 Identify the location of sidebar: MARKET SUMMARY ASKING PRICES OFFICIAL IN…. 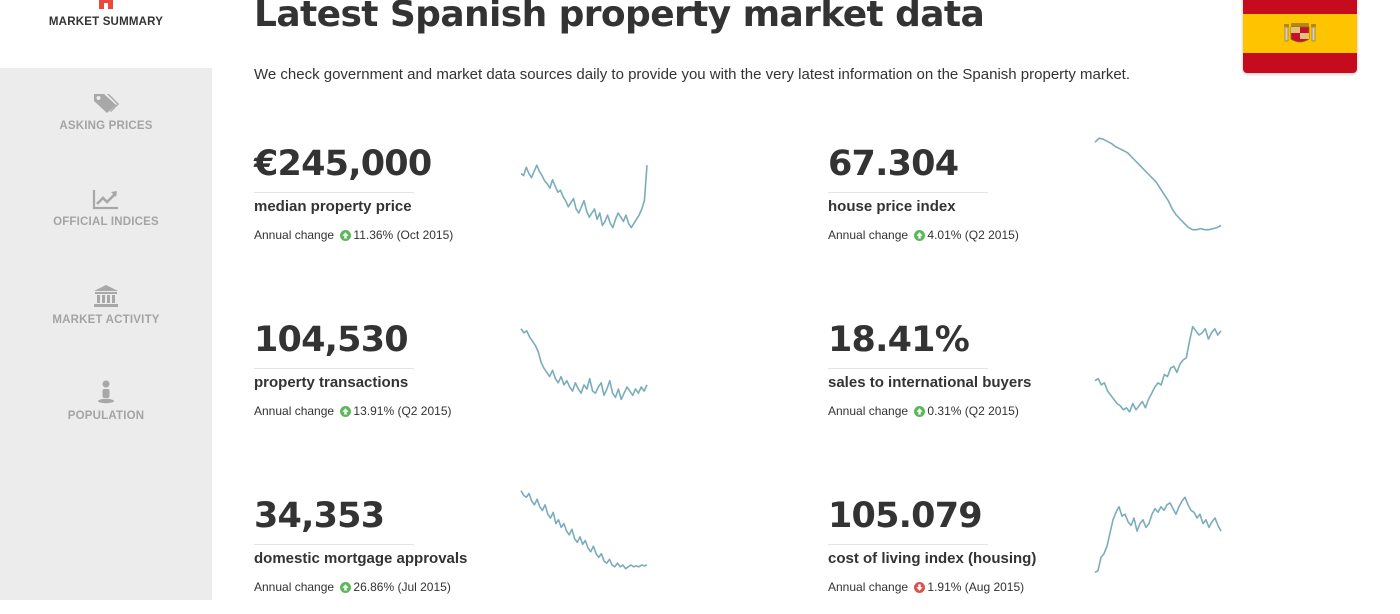
(106, 300).